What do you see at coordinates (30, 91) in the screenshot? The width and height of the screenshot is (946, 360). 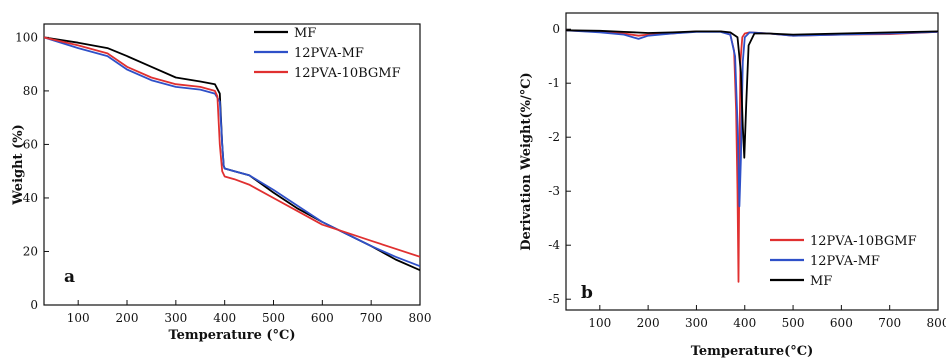 I see `y-tick-label: 80` at bounding box center [30, 91].